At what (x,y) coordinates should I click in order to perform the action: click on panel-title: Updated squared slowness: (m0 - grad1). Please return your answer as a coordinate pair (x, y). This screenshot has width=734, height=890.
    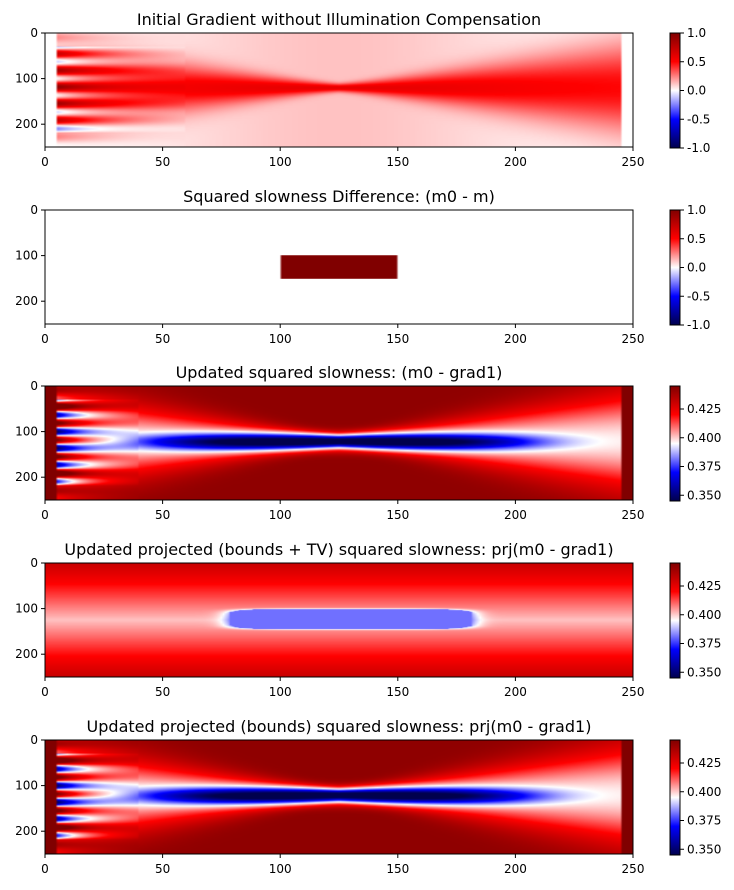
    Looking at the image, I should click on (339, 372).